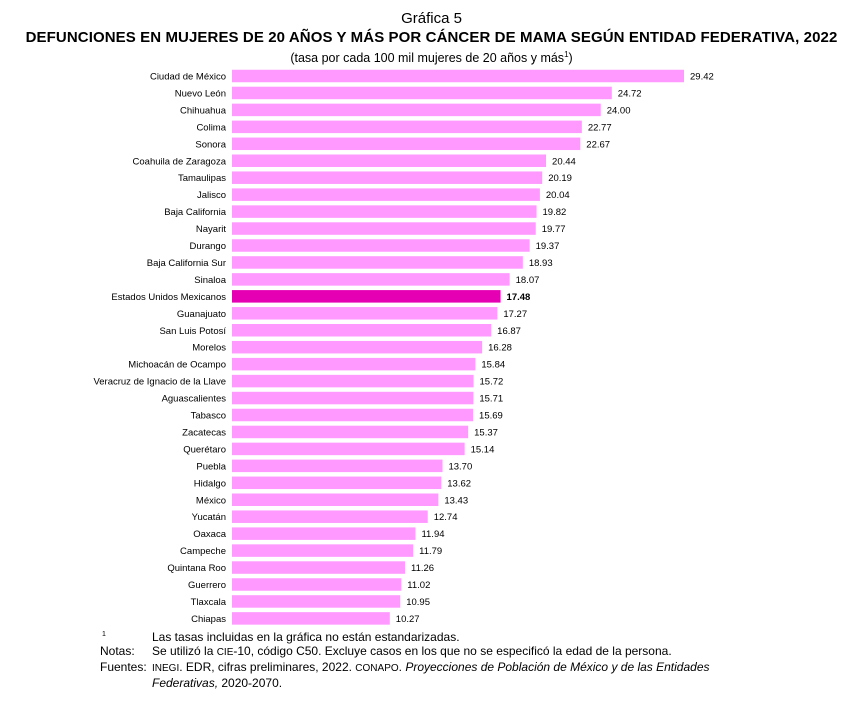  What do you see at coordinates (188, 77) in the screenshot?
I see `category-label: Ciudad de México` at bounding box center [188, 77].